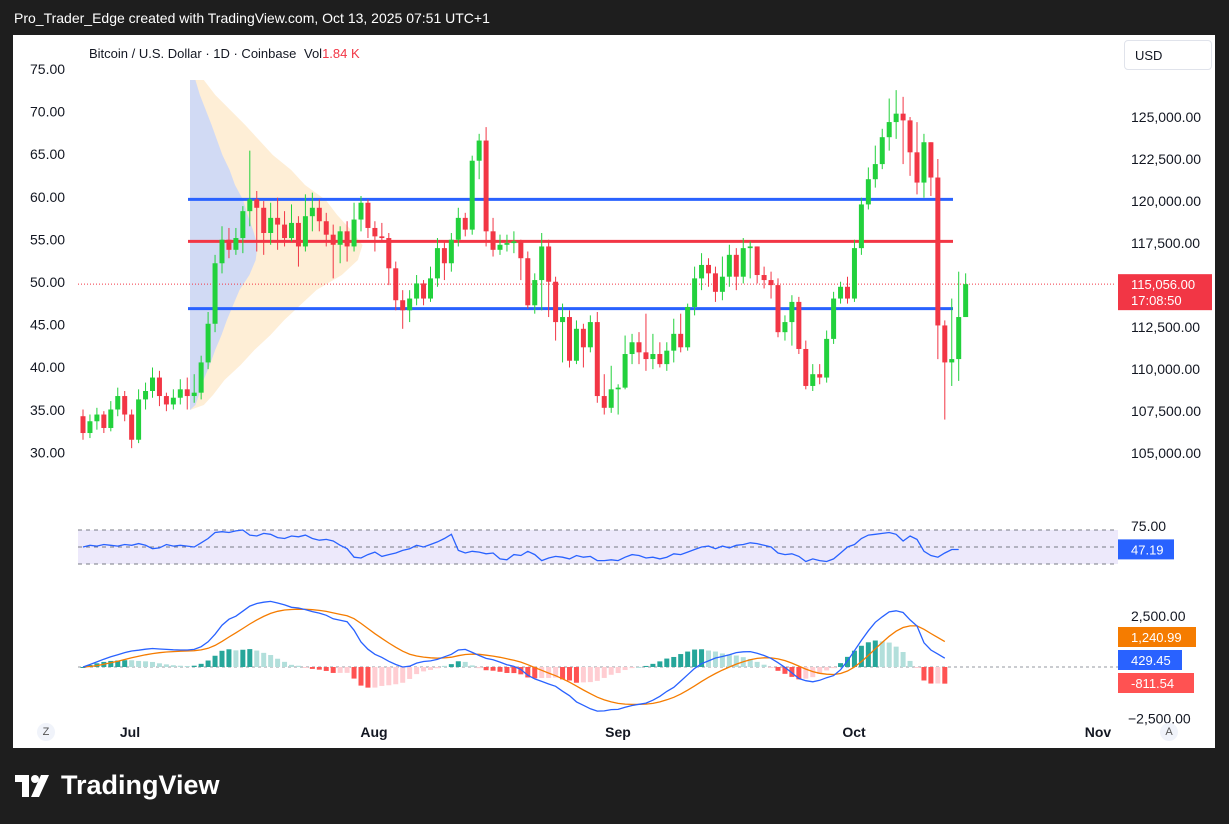 This screenshot has width=1229, height=824. What do you see at coordinates (1168, 55) in the screenshot?
I see `currency-button: USD` at bounding box center [1168, 55].